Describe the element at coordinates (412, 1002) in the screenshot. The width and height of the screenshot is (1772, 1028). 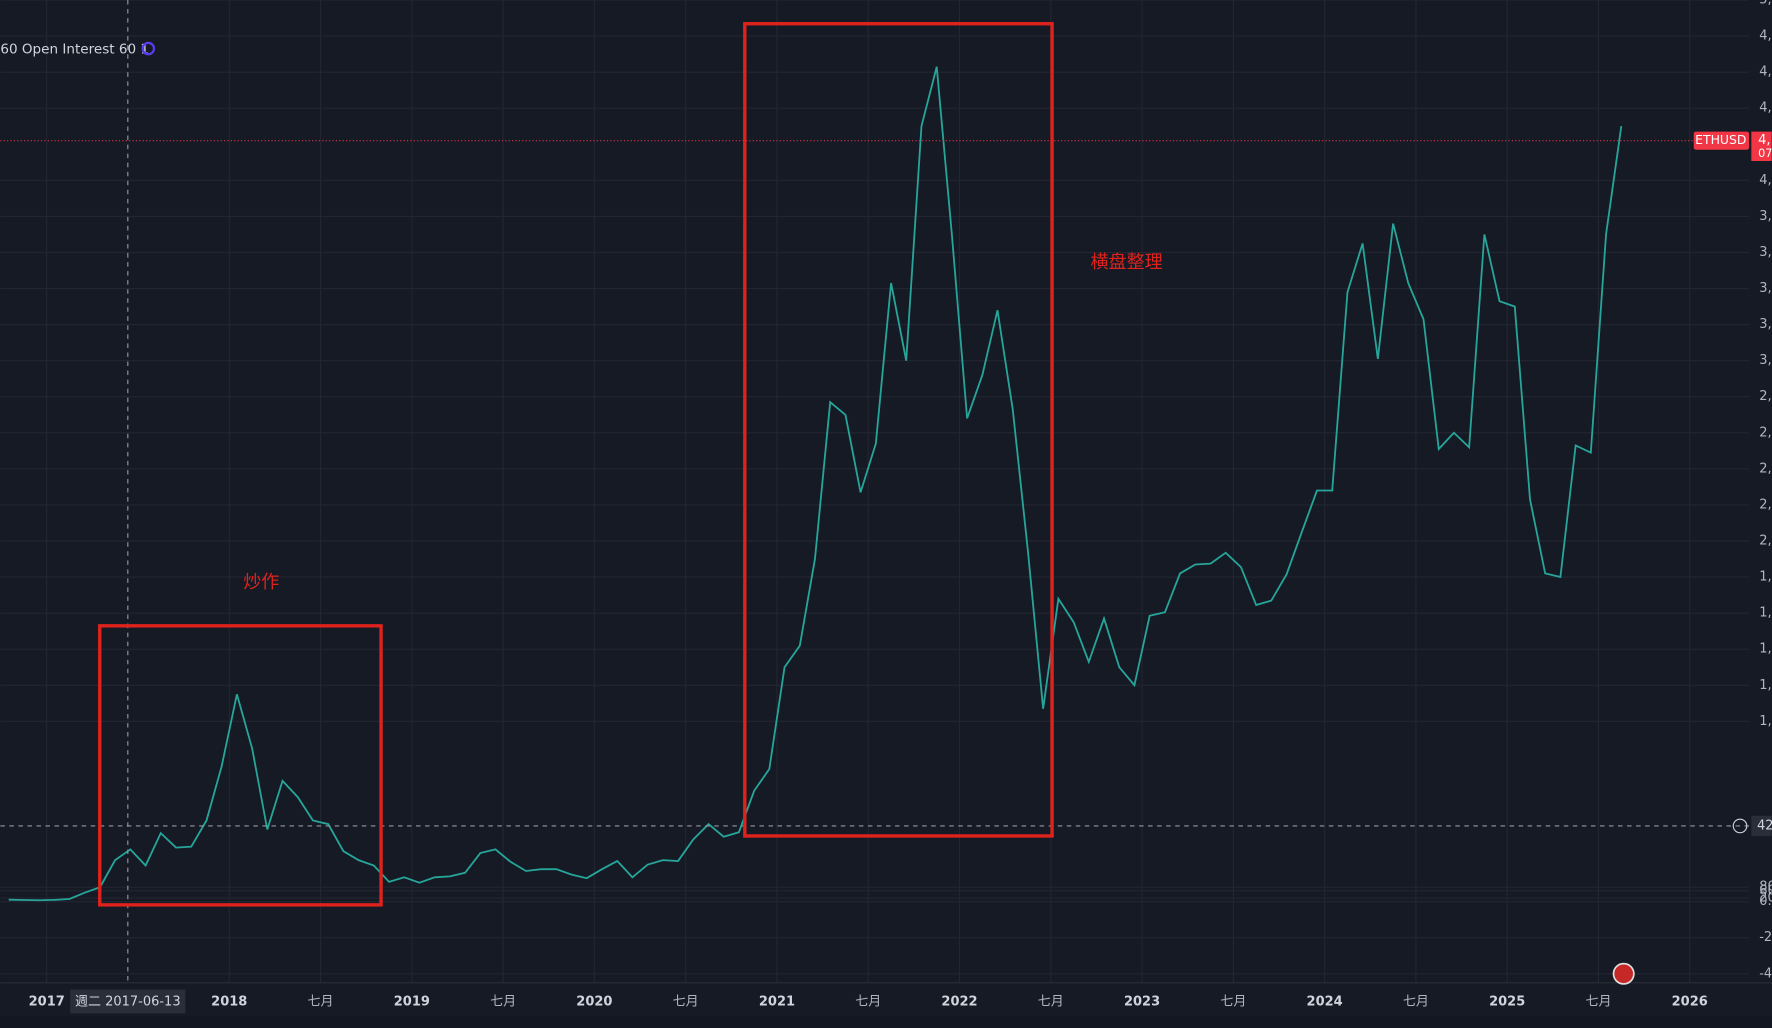
I see `x-tick-label: 2019` at that location.